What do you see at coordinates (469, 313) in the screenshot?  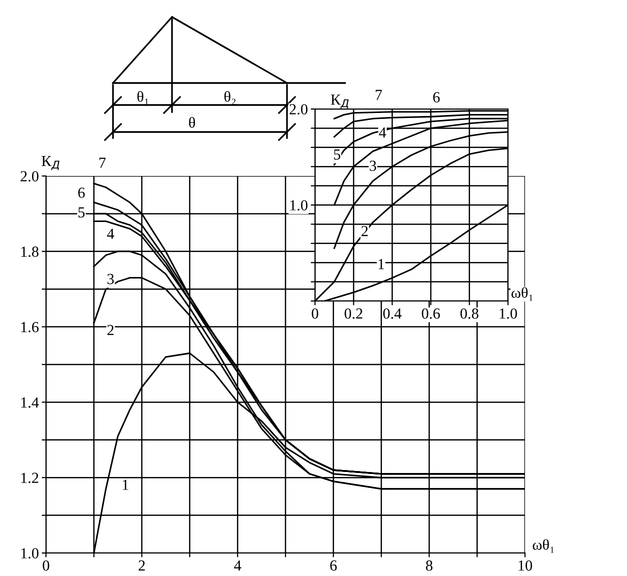 I see `x-tick-label: 0.8` at bounding box center [469, 313].